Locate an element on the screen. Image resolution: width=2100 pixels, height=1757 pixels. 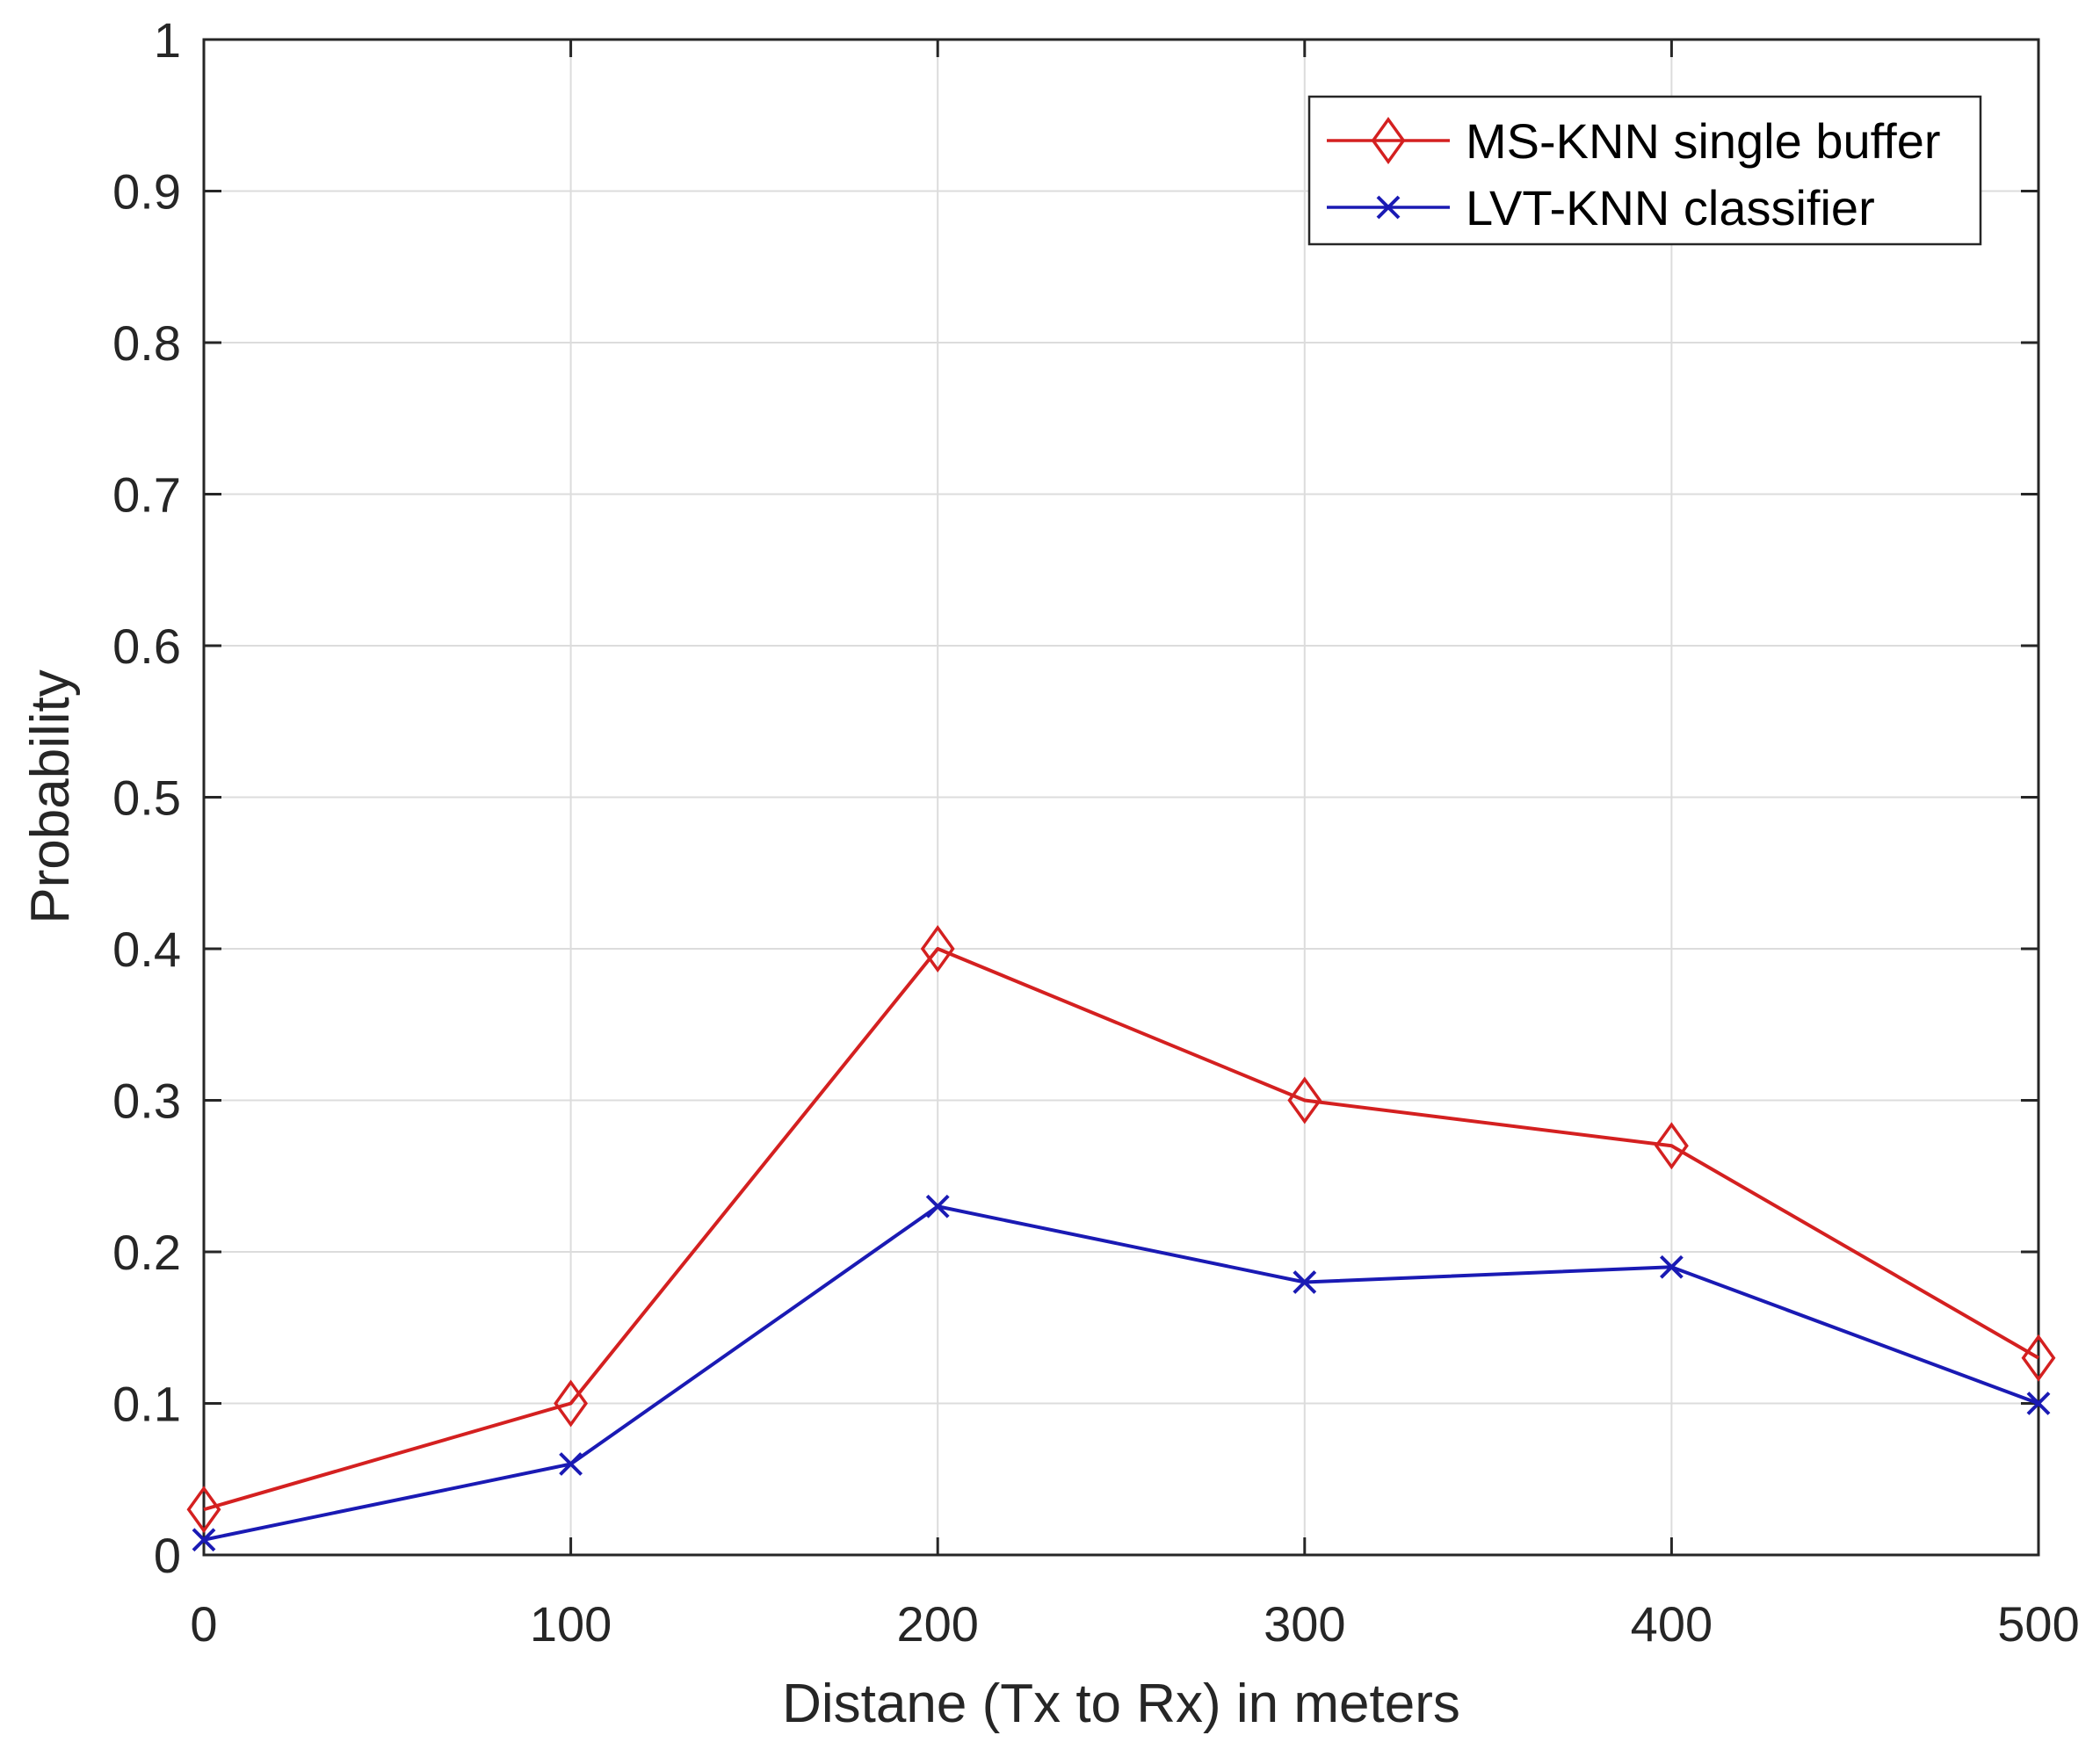
legend-marker-diamond is located at coordinates (1388, 140).